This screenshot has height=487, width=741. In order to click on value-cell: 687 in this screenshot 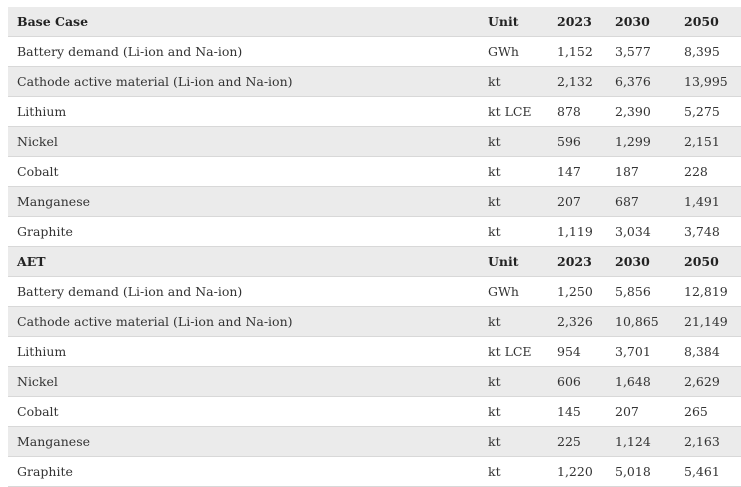, I will do `click(640, 201)`.